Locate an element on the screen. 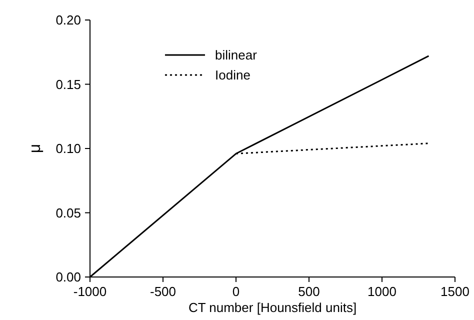 The image size is (474, 320). legend-label: bilinear is located at coordinates (236, 55).